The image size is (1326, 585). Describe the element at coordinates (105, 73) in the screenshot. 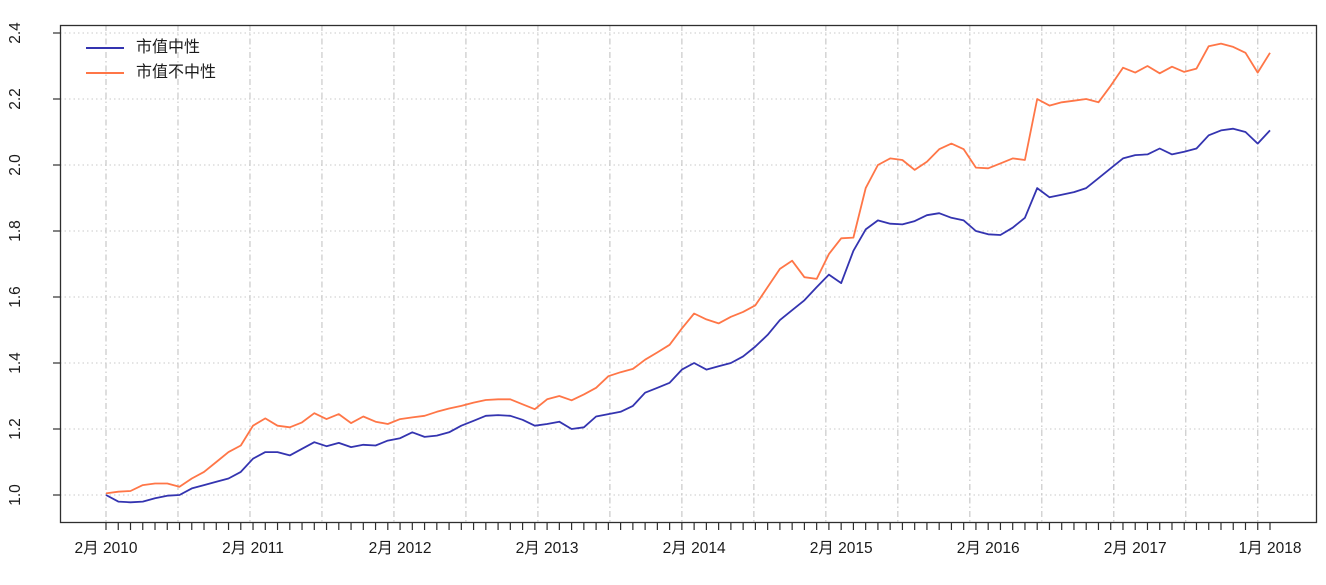

I see `legend-line-sample-non-neutral-icon` at that location.